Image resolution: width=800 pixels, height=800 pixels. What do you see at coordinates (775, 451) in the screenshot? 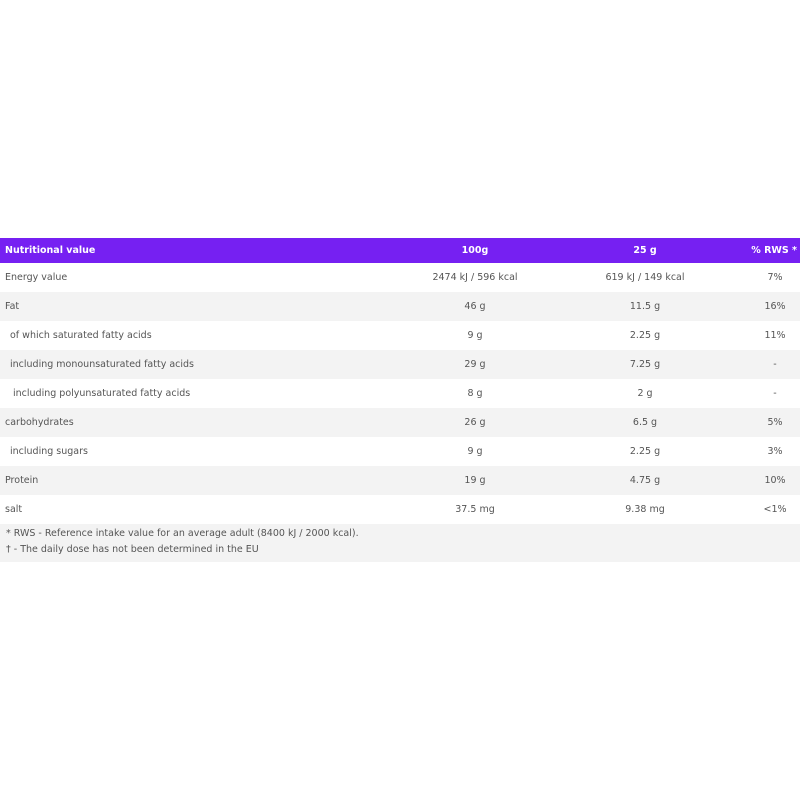
I see `value-cell: 3%` at bounding box center [775, 451].